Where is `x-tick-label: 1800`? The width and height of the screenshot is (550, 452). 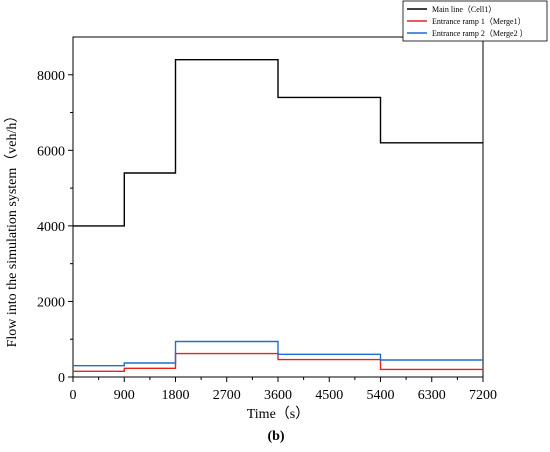
x-tick-label: 1800 is located at coordinates (176, 395).